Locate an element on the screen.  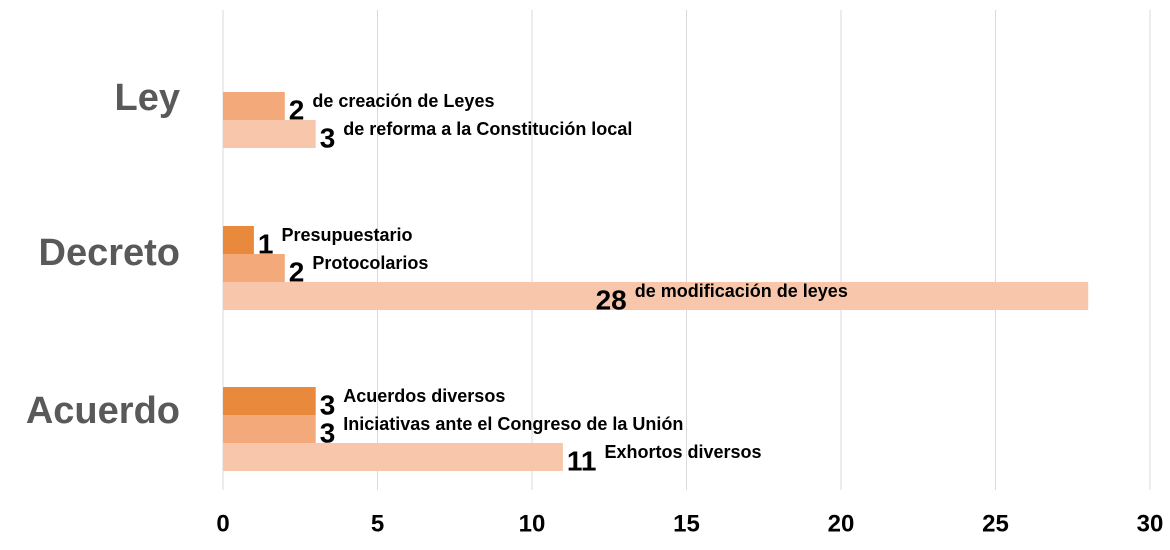
x-tick-label: 5 is located at coordinates (377, 523).